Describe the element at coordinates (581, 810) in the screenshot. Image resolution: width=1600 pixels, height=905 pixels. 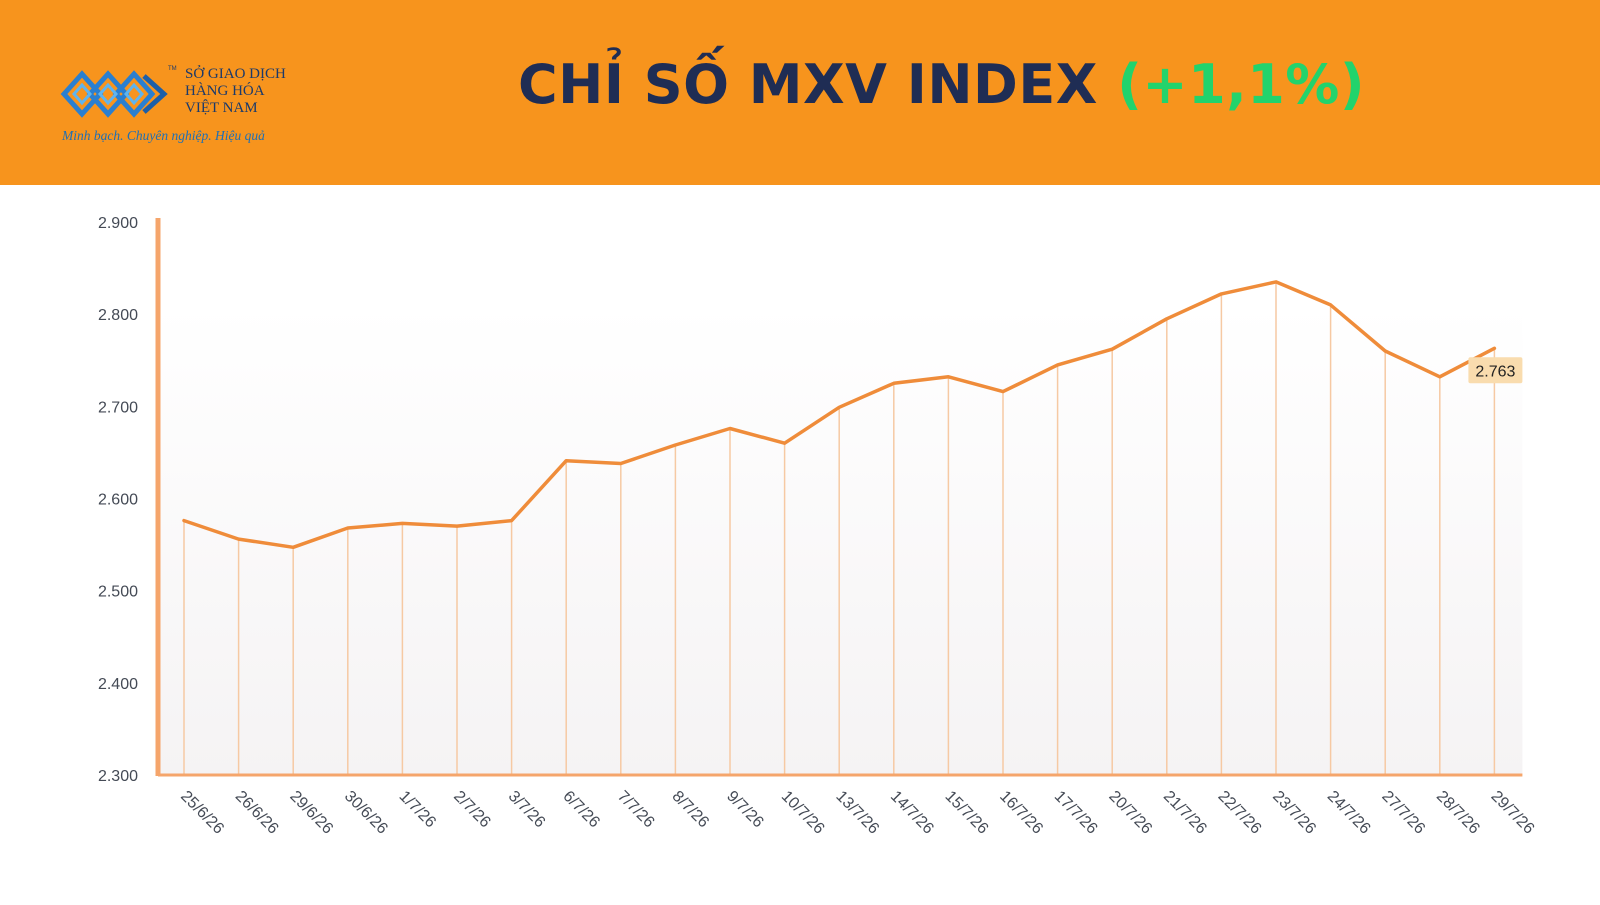
I see `x-tick-label: 6/7/26` at that location.